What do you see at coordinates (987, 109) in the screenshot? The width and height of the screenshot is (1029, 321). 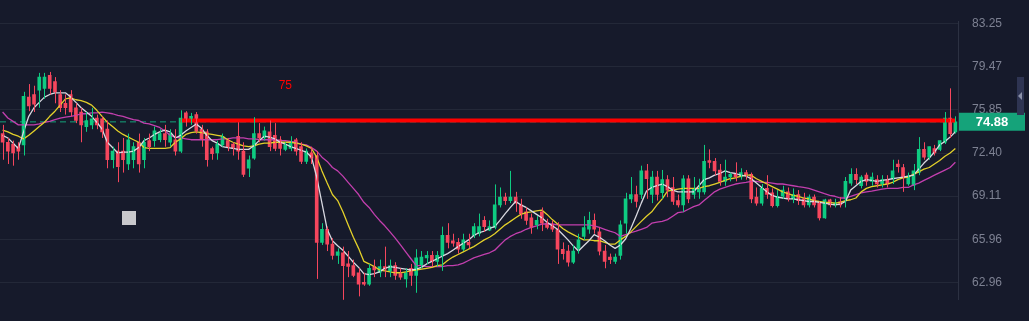 I see `y-tick-label: 75.85` at bounding box center [987, 109].